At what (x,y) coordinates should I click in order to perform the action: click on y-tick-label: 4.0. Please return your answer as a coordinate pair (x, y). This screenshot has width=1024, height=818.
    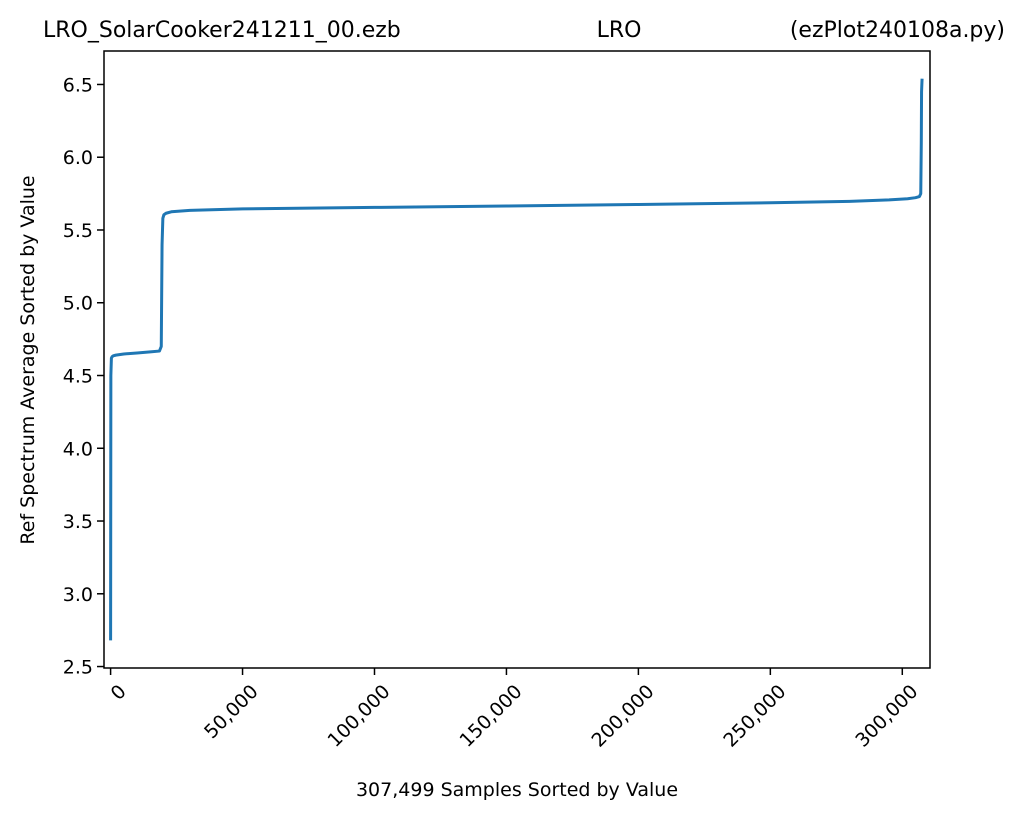
    Looking at the image, I should click on (78, 449).